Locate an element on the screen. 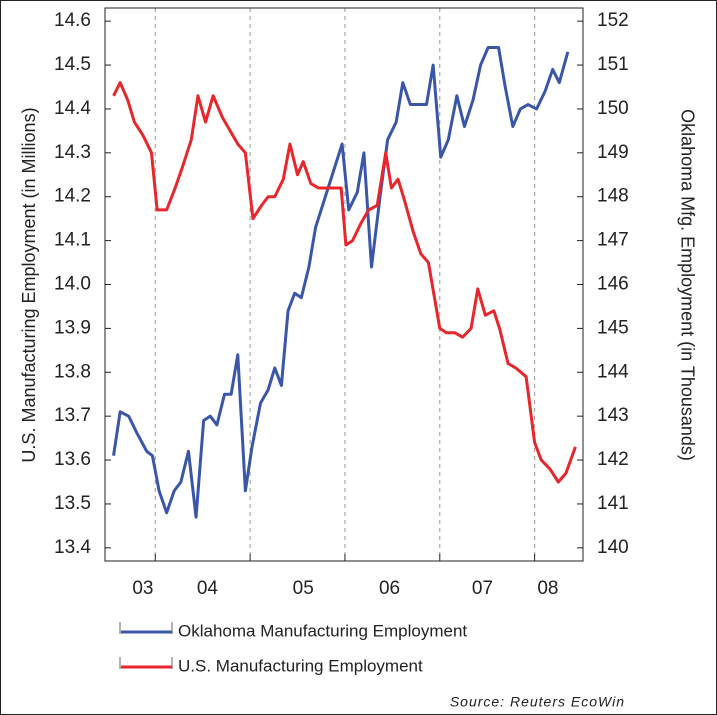  y-tick-label: 14.4 is located at coordinates (72, 108).